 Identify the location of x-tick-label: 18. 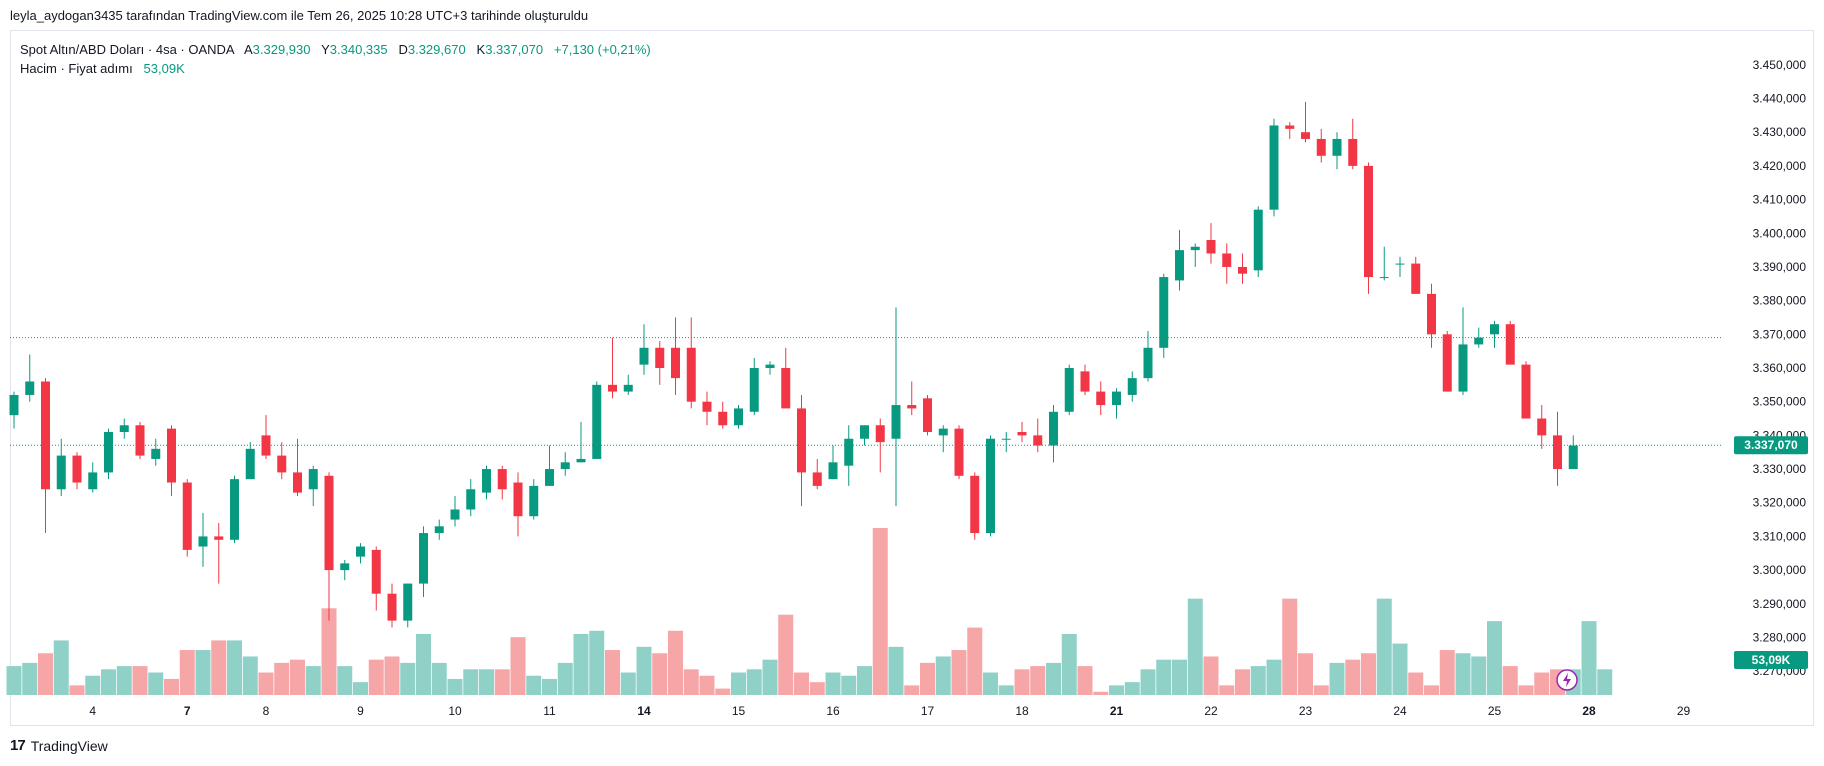
(1022, 711).